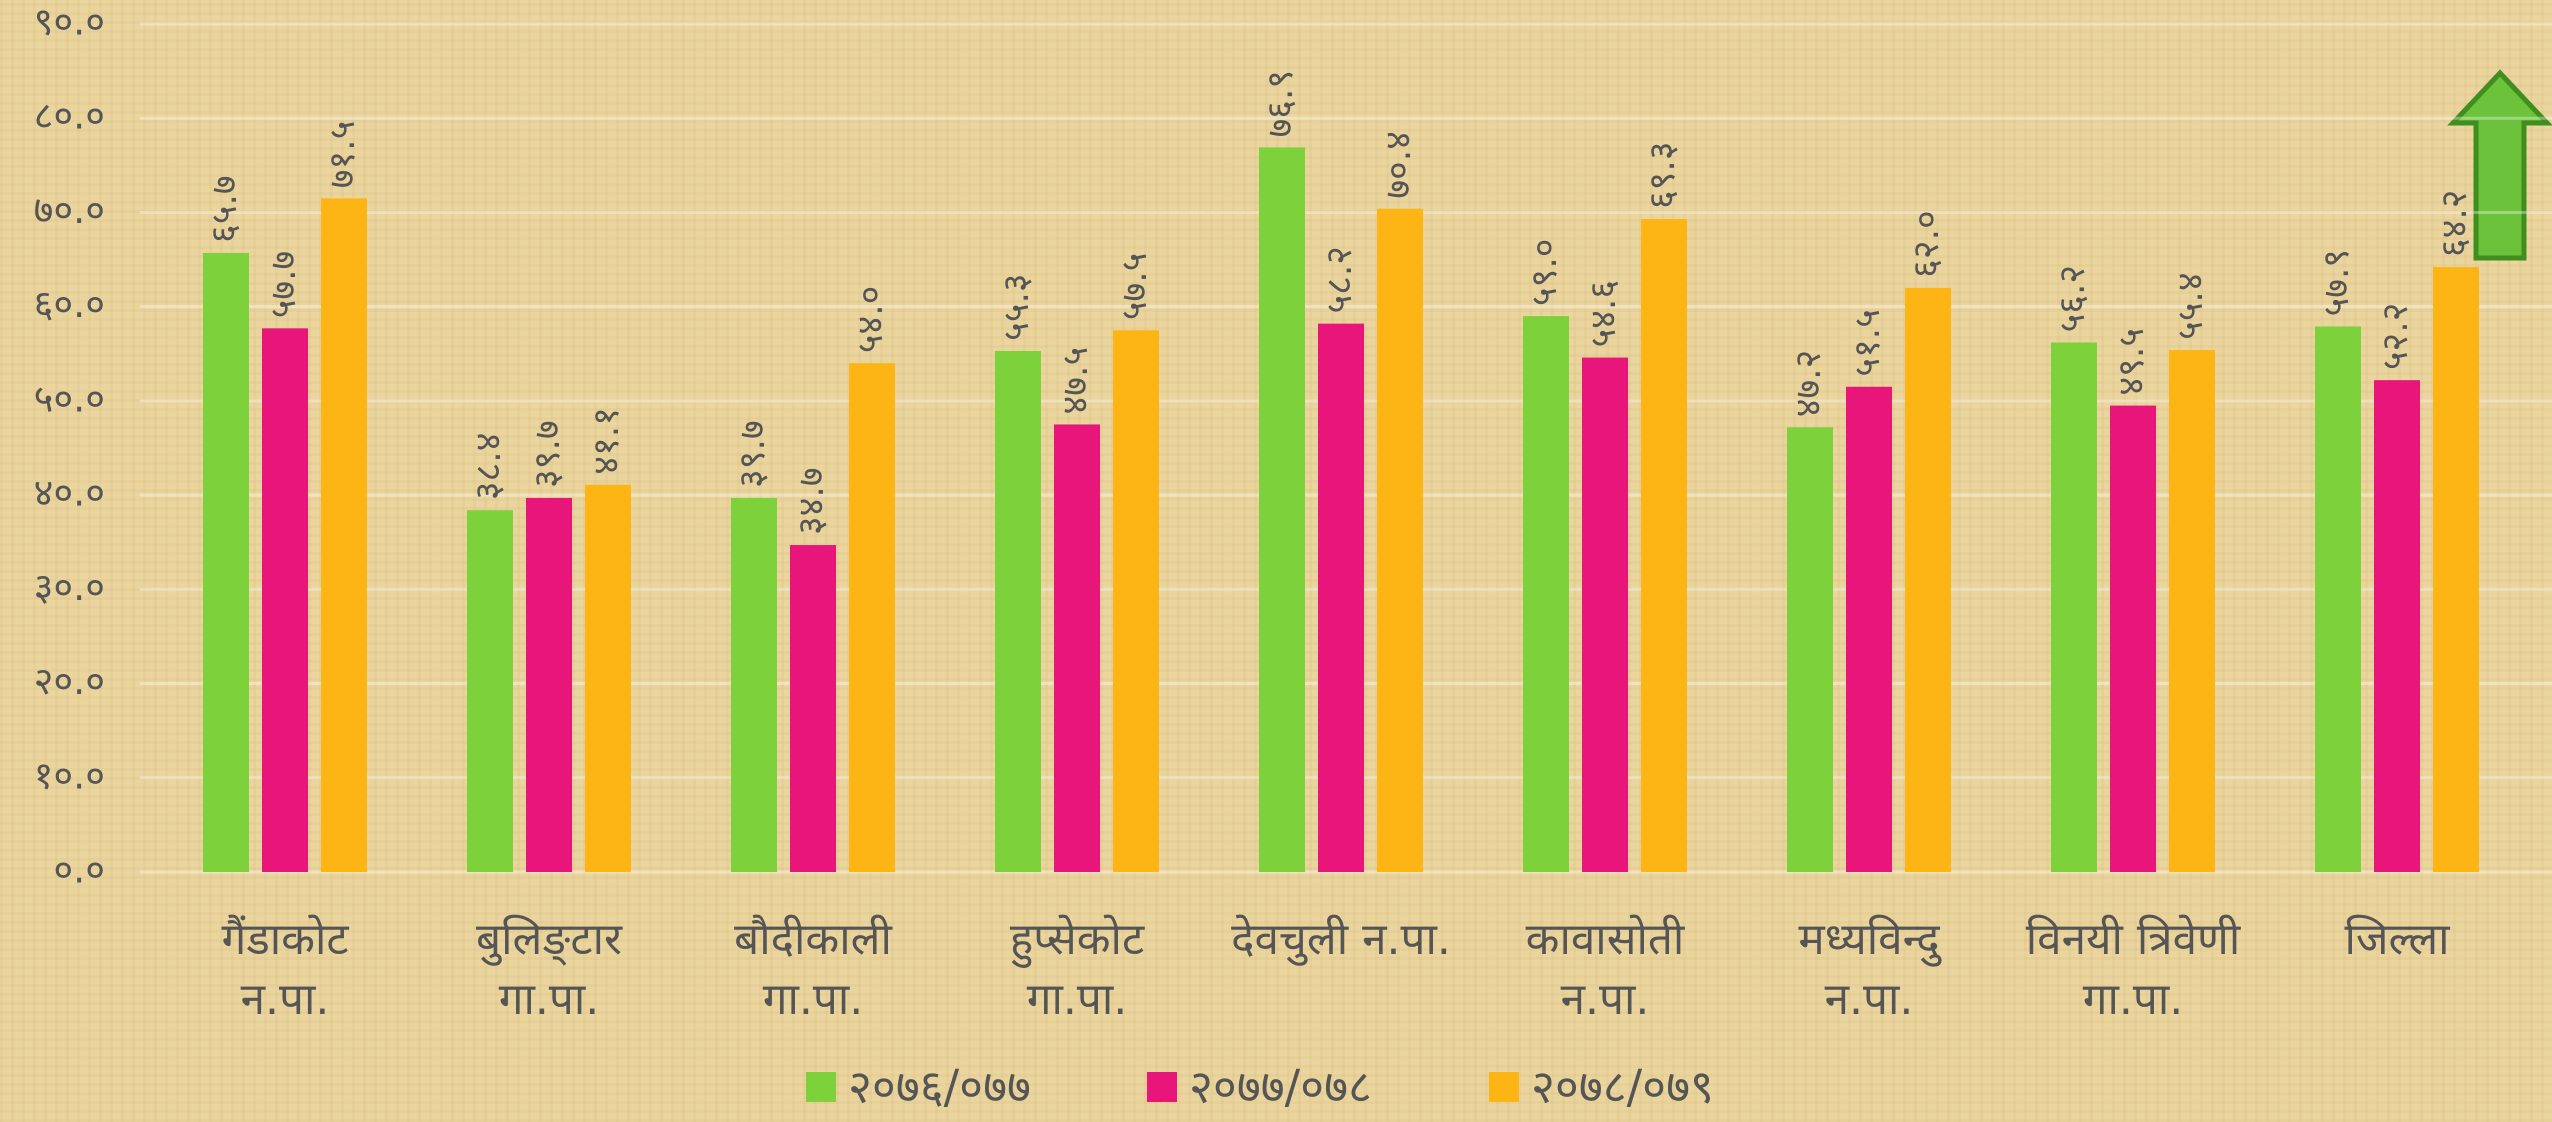 Image resolution: width=2552 pixels, height=1122 pixels. What do you see at coordinates (1075, 381) in the screenshot?
I see `data-label: ४७.५` at bounding box center [1075, 381].